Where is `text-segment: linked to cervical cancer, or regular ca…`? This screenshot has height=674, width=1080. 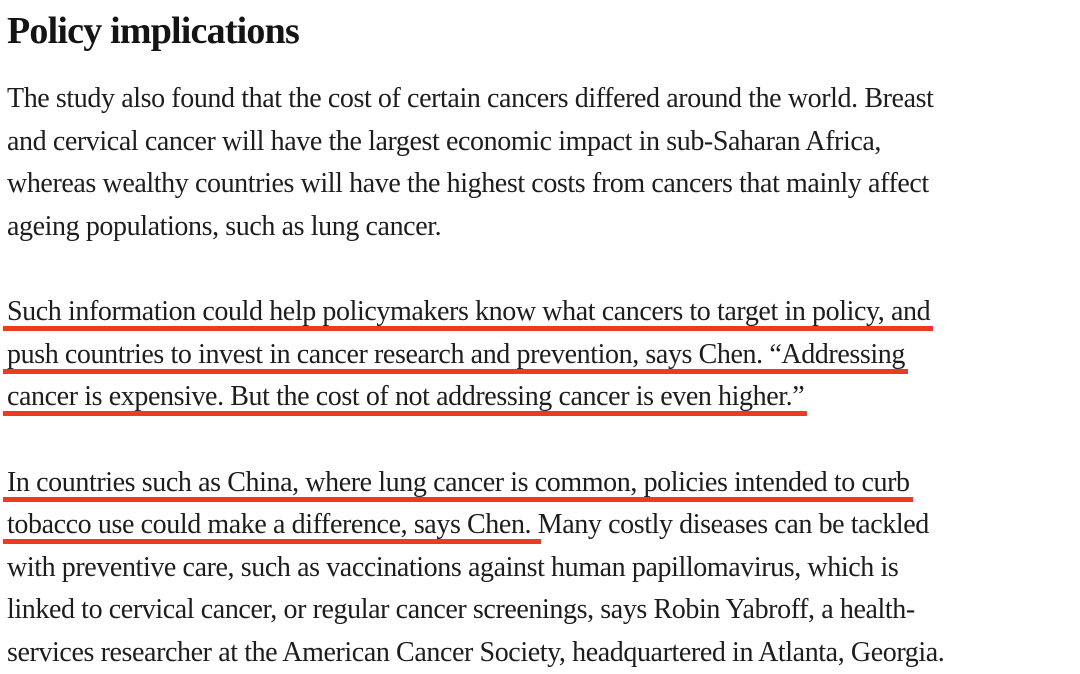 text-segment: linked to cervical cancer, or regular ca… is located at coordinates (461, 609).